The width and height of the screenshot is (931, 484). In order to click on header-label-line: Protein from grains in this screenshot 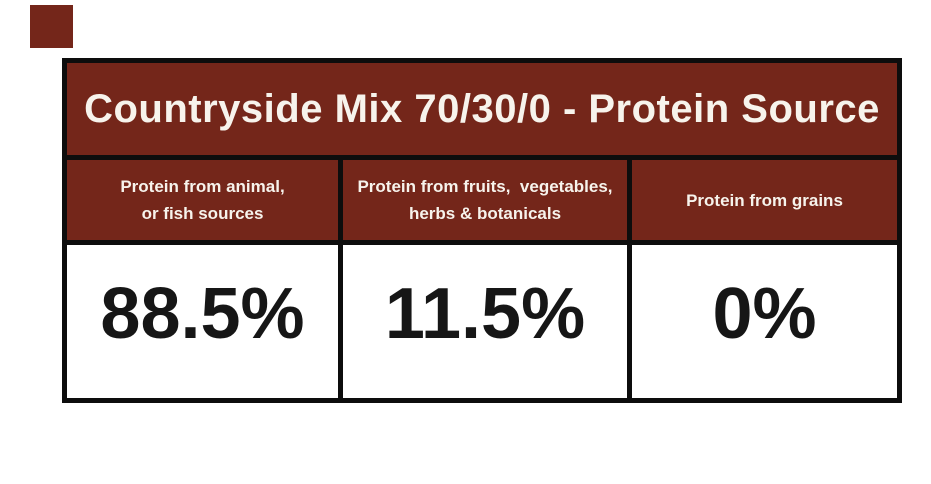, I will do `click(764, 200)`.